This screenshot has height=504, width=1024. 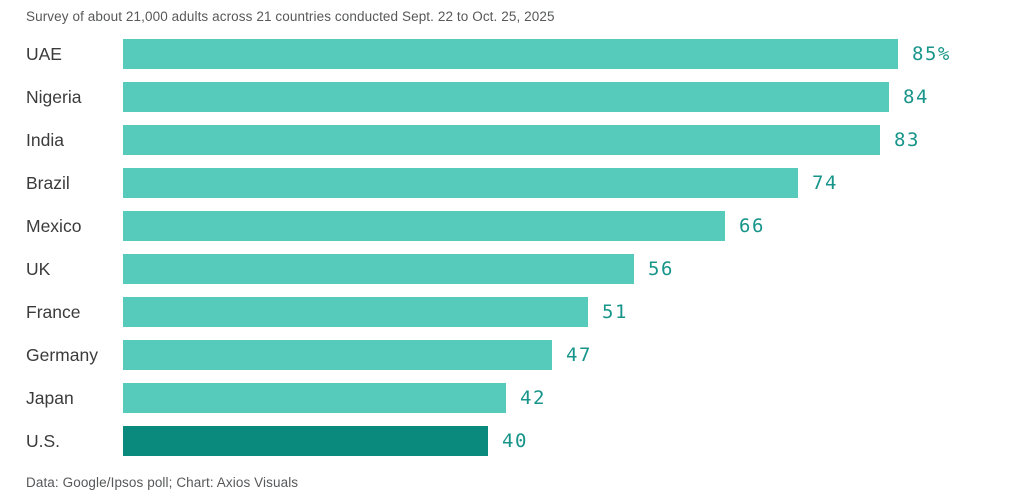 I want to click on bar-row: India 83, so click(x=488, y=140).